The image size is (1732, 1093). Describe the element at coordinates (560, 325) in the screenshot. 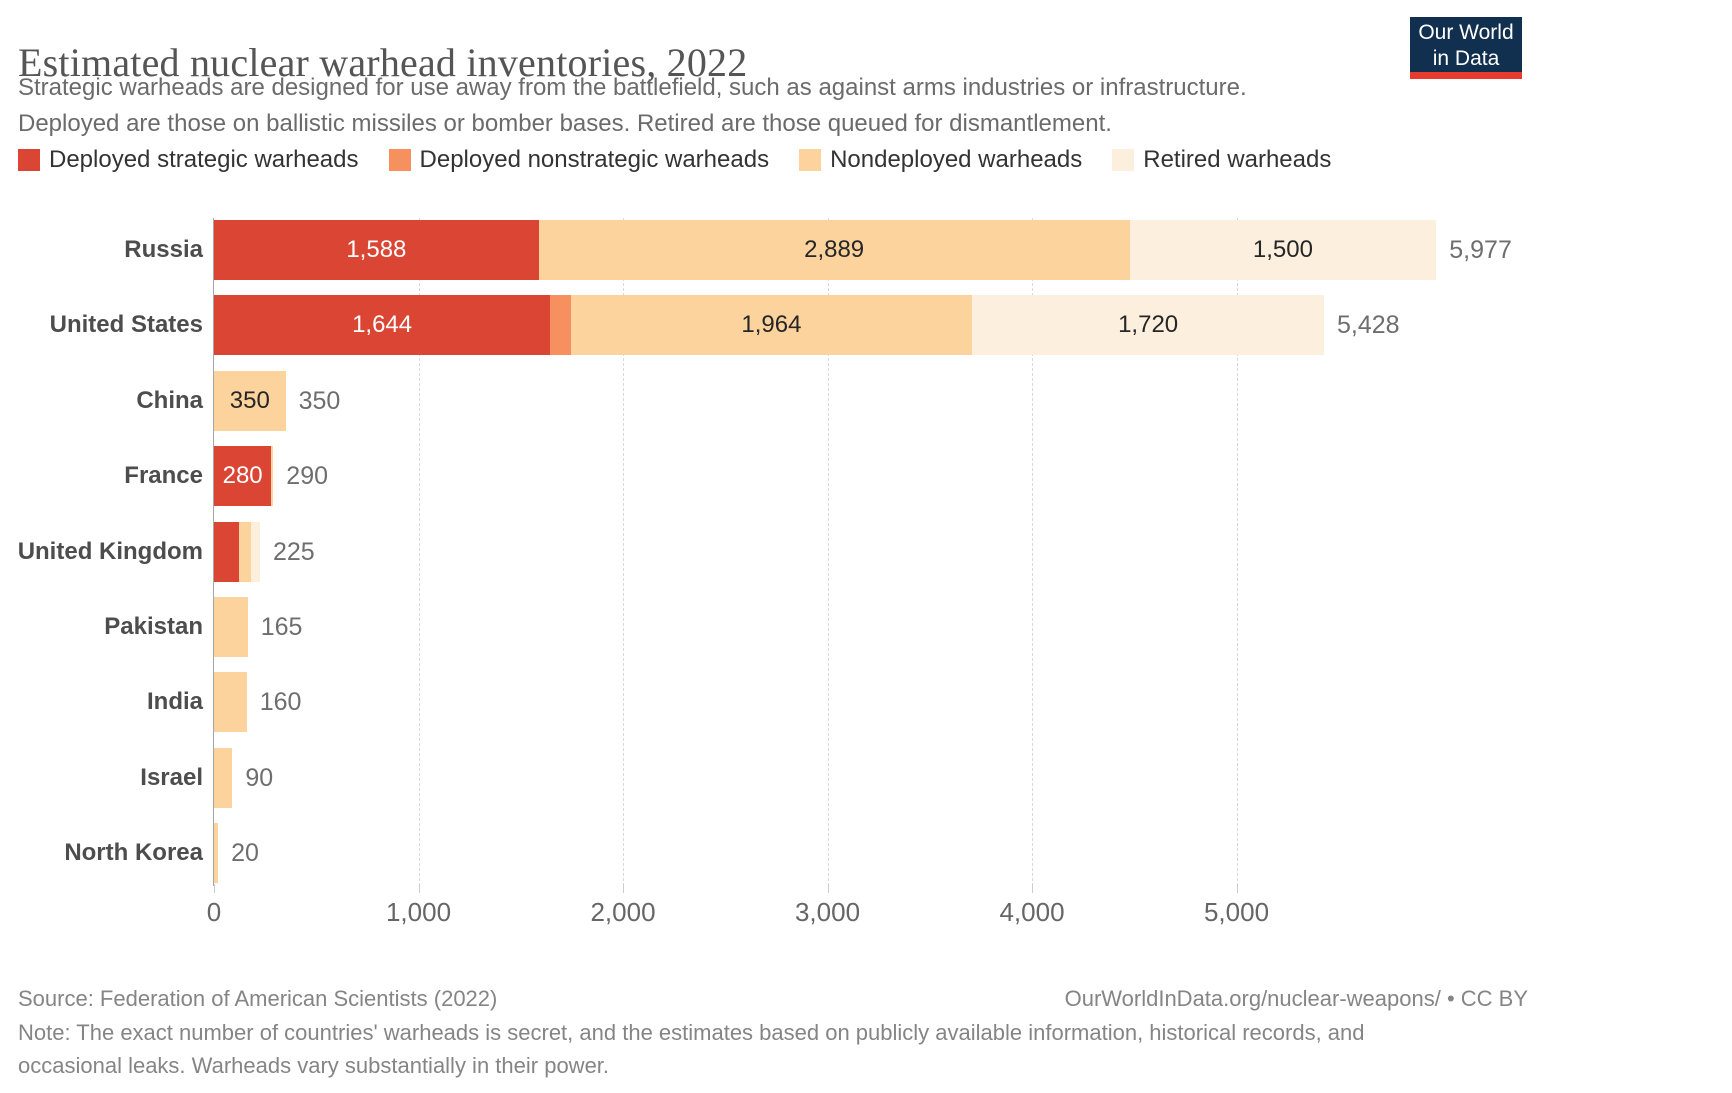

I see `bar-segment-deployed_nonstrategic` at that location.